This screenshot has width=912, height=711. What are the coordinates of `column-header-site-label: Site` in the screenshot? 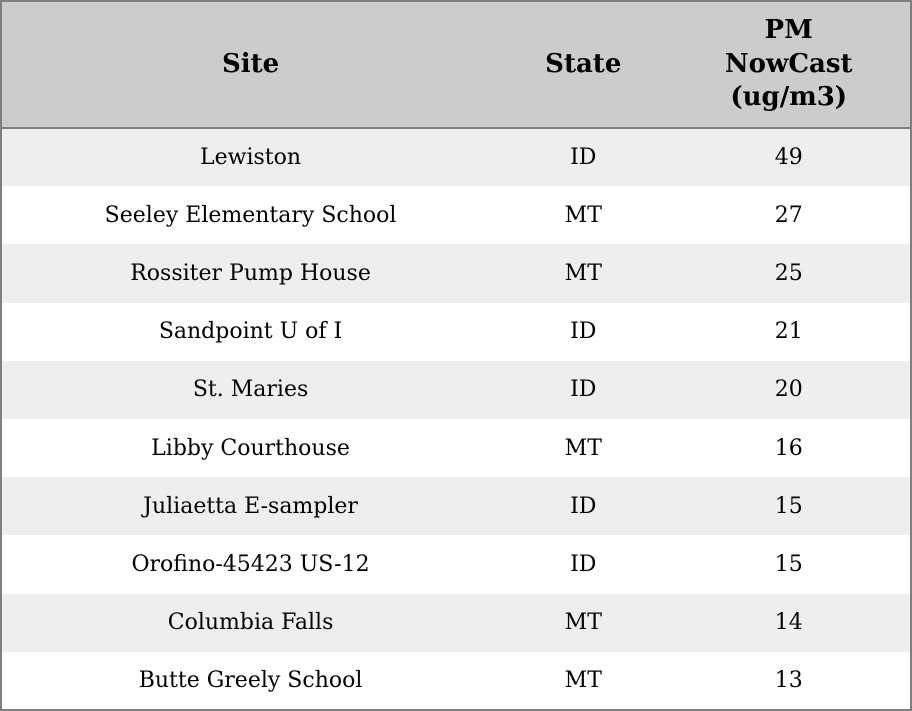 It's located at (250, 63).